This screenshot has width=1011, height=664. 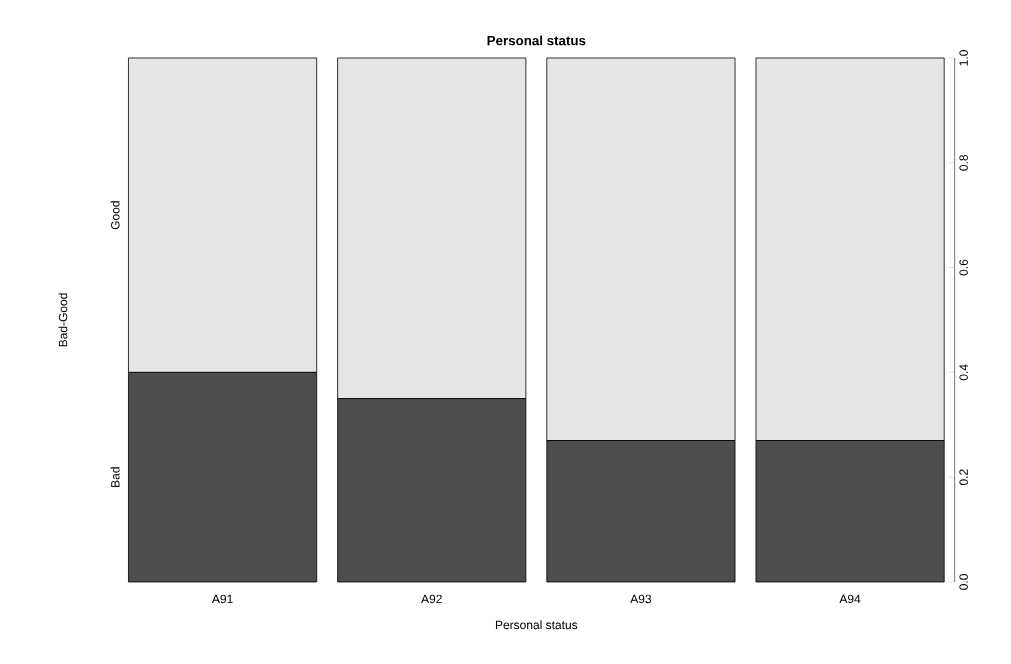 I want to click on text: Good, so click(x=115, y=215).